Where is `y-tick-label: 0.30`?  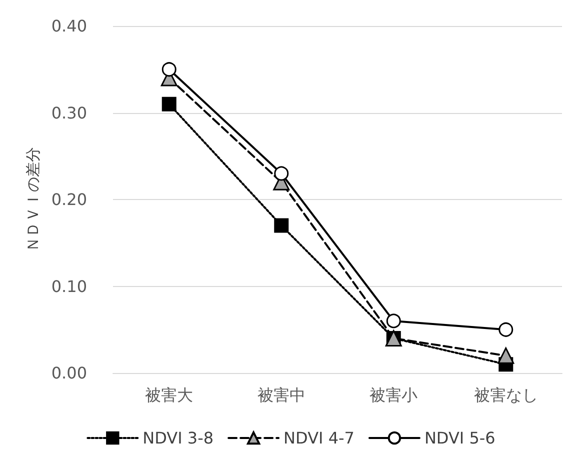 y-tick-label: 0.30 is located at coordinates (69, 112).